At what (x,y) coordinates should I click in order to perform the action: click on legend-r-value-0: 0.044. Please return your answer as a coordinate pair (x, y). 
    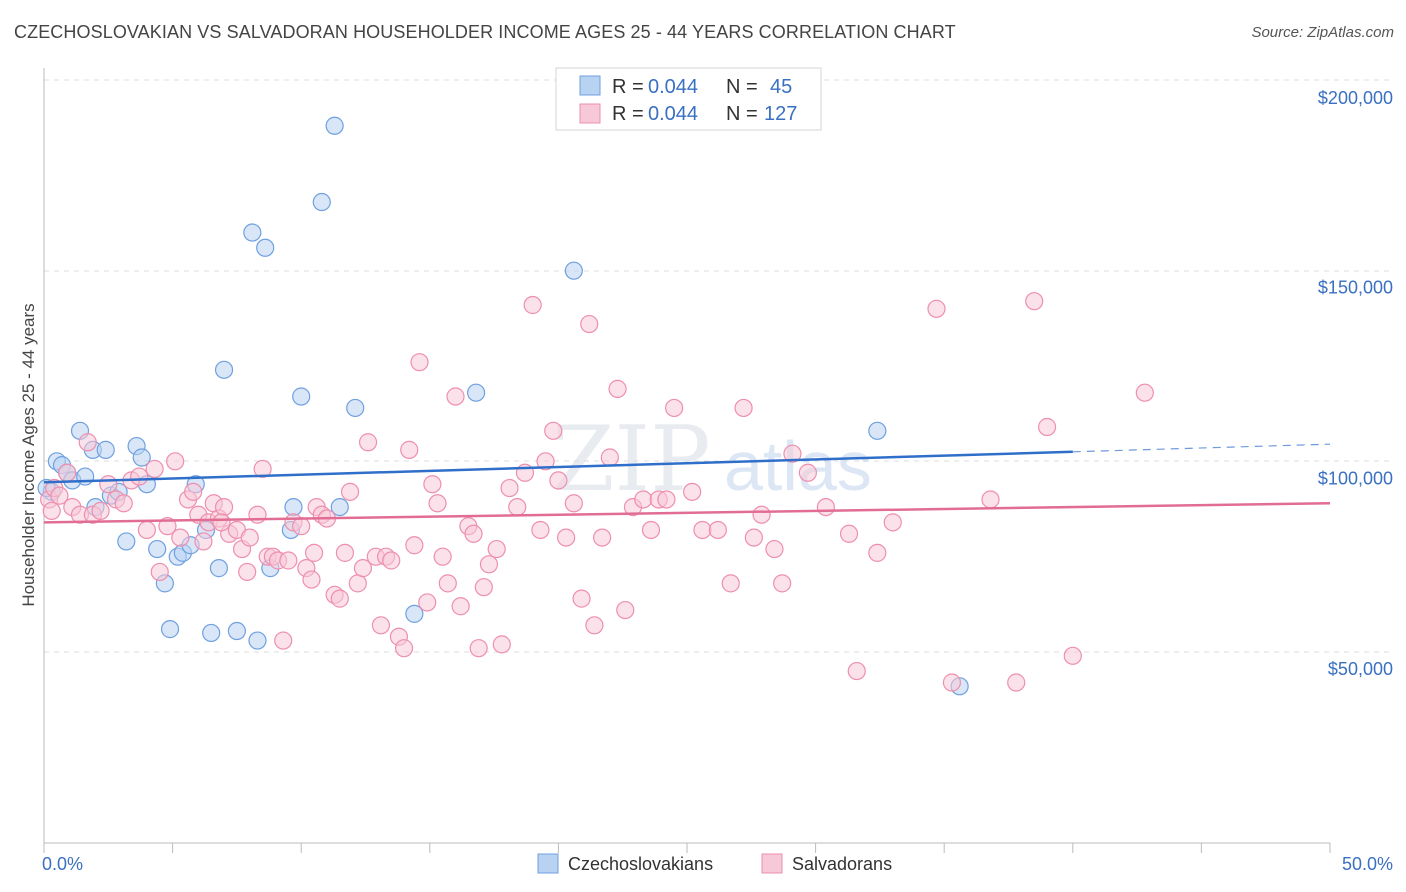
    Looking at the image, I should click on (673, 87).